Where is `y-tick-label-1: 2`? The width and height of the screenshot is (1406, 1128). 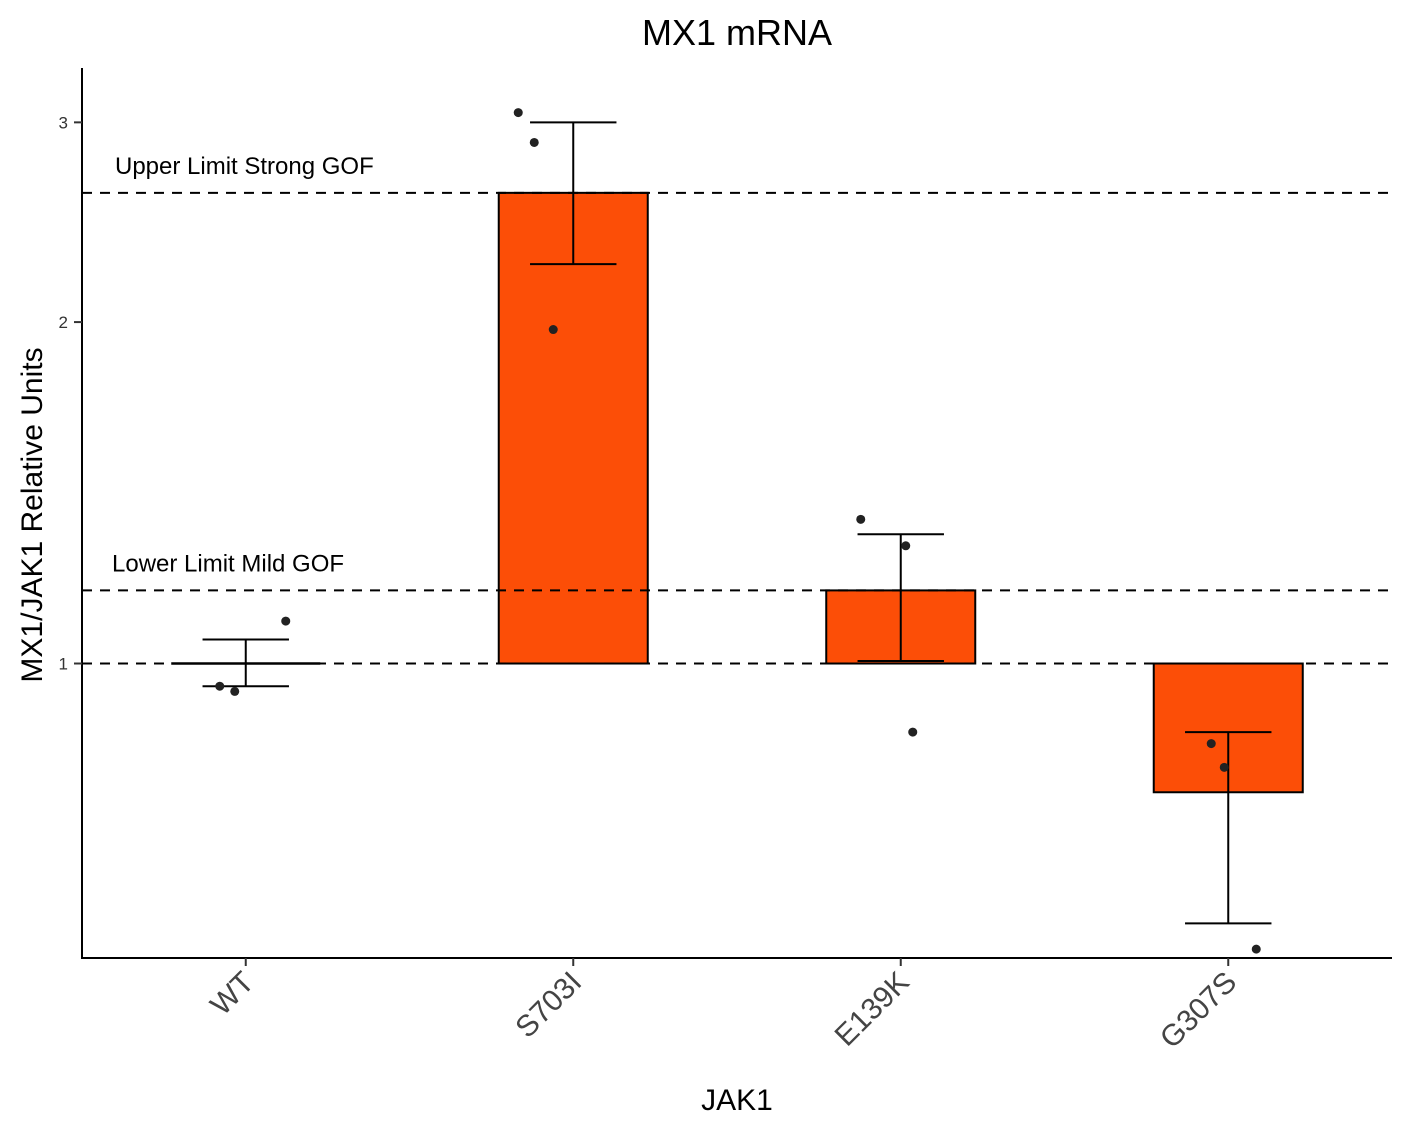
y-tick-label-1: 2 is located at coordinates (63, 322).